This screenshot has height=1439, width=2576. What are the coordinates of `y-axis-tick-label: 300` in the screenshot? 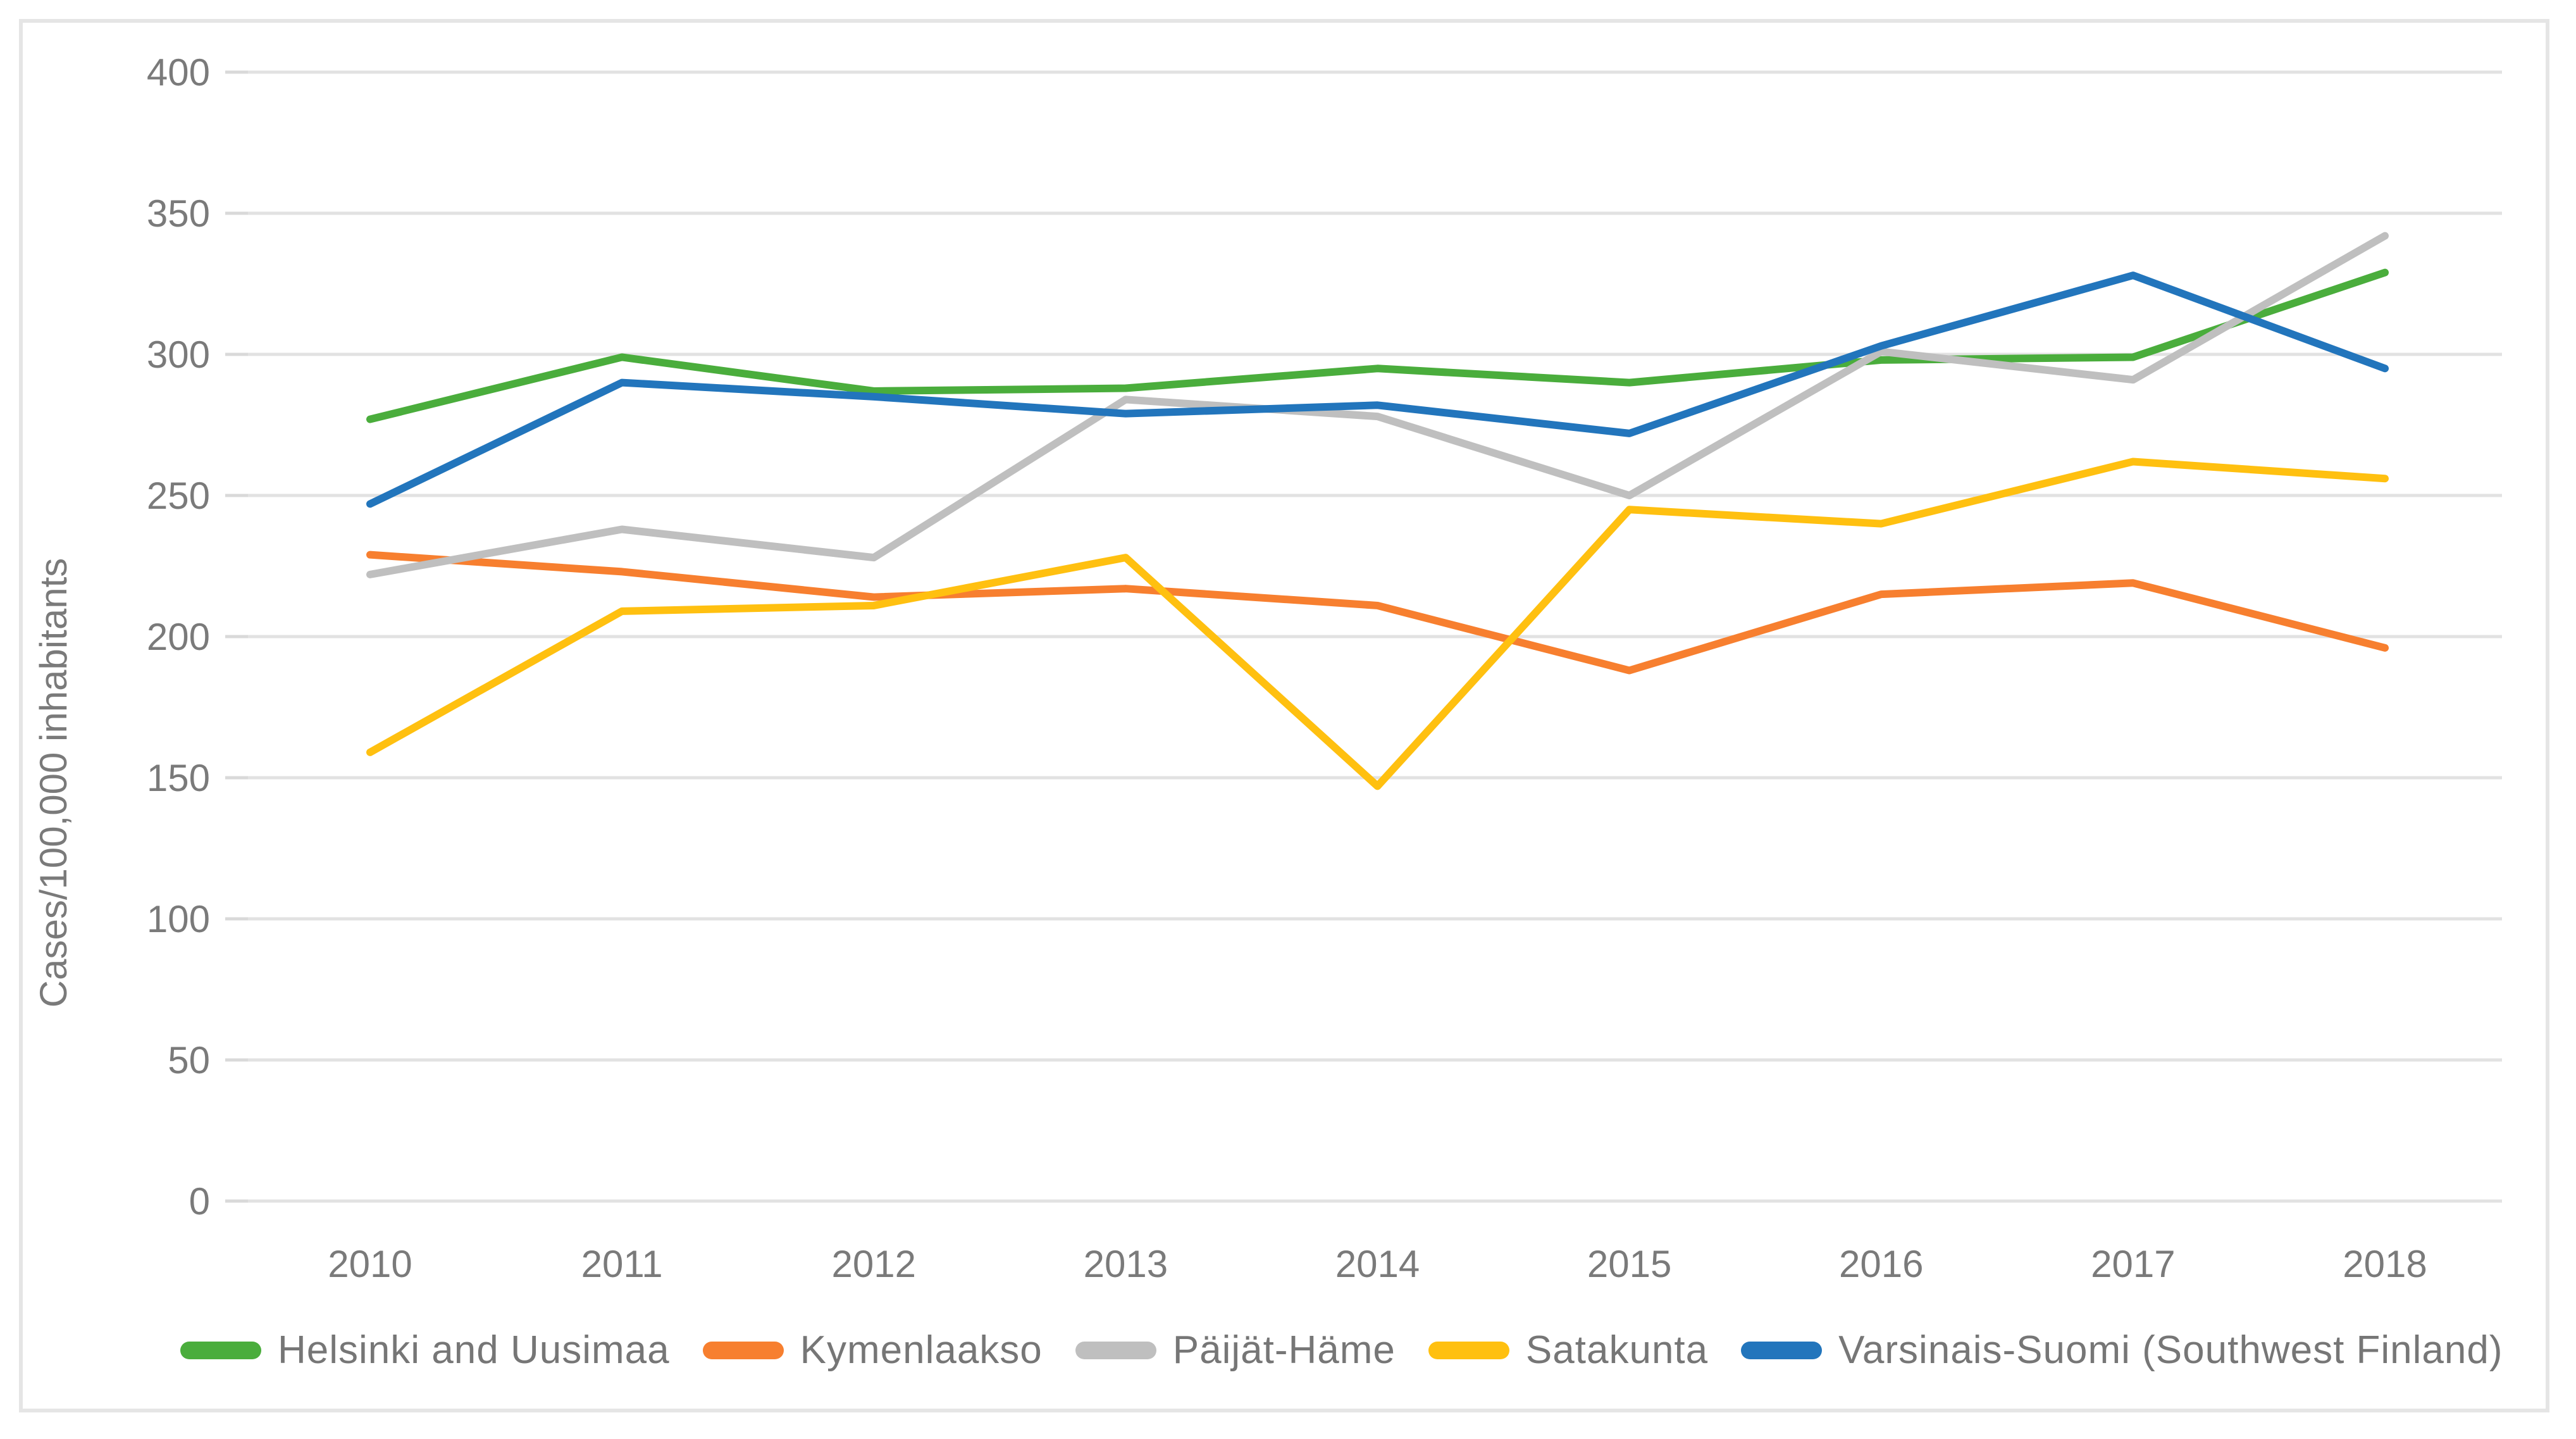 It's located at (179, 354).